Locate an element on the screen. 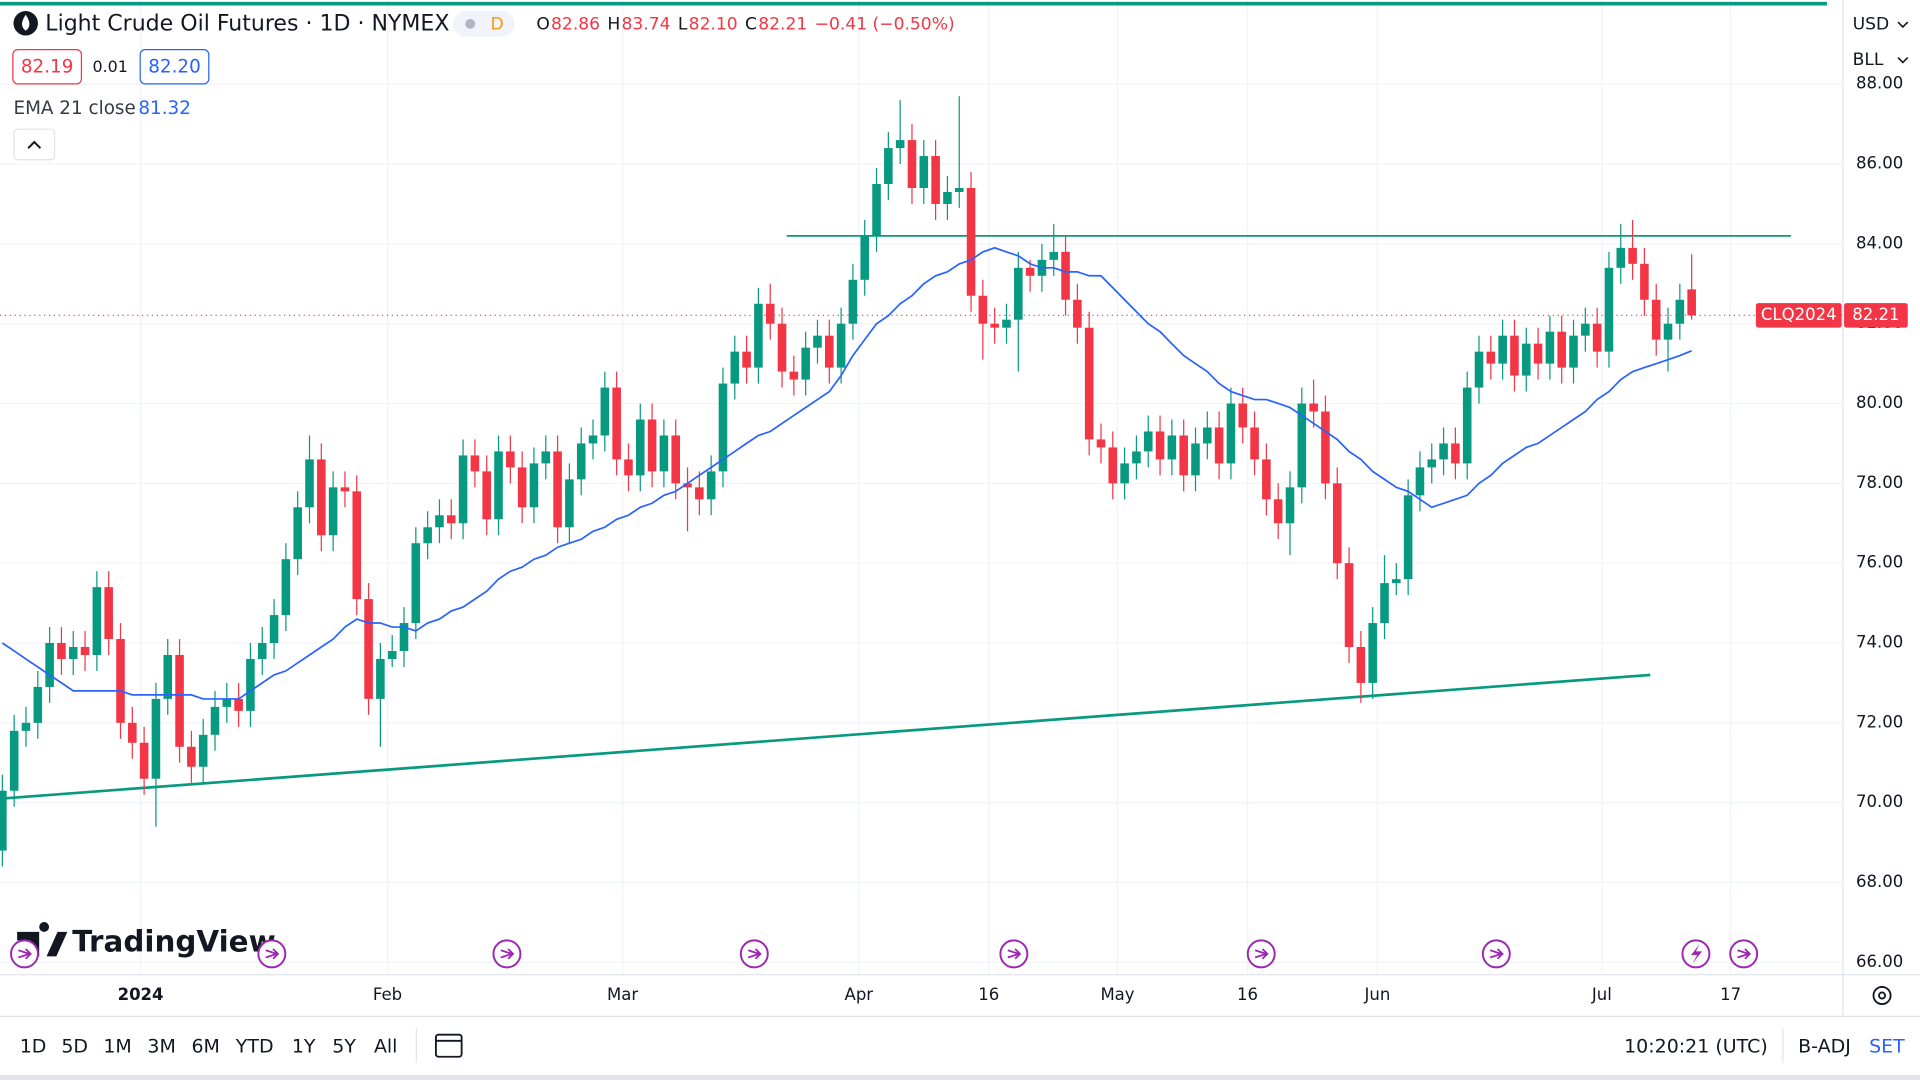 This screenshot has width=1920, height=1080. range-button: 5Y is located at coordinates (344, 1046).